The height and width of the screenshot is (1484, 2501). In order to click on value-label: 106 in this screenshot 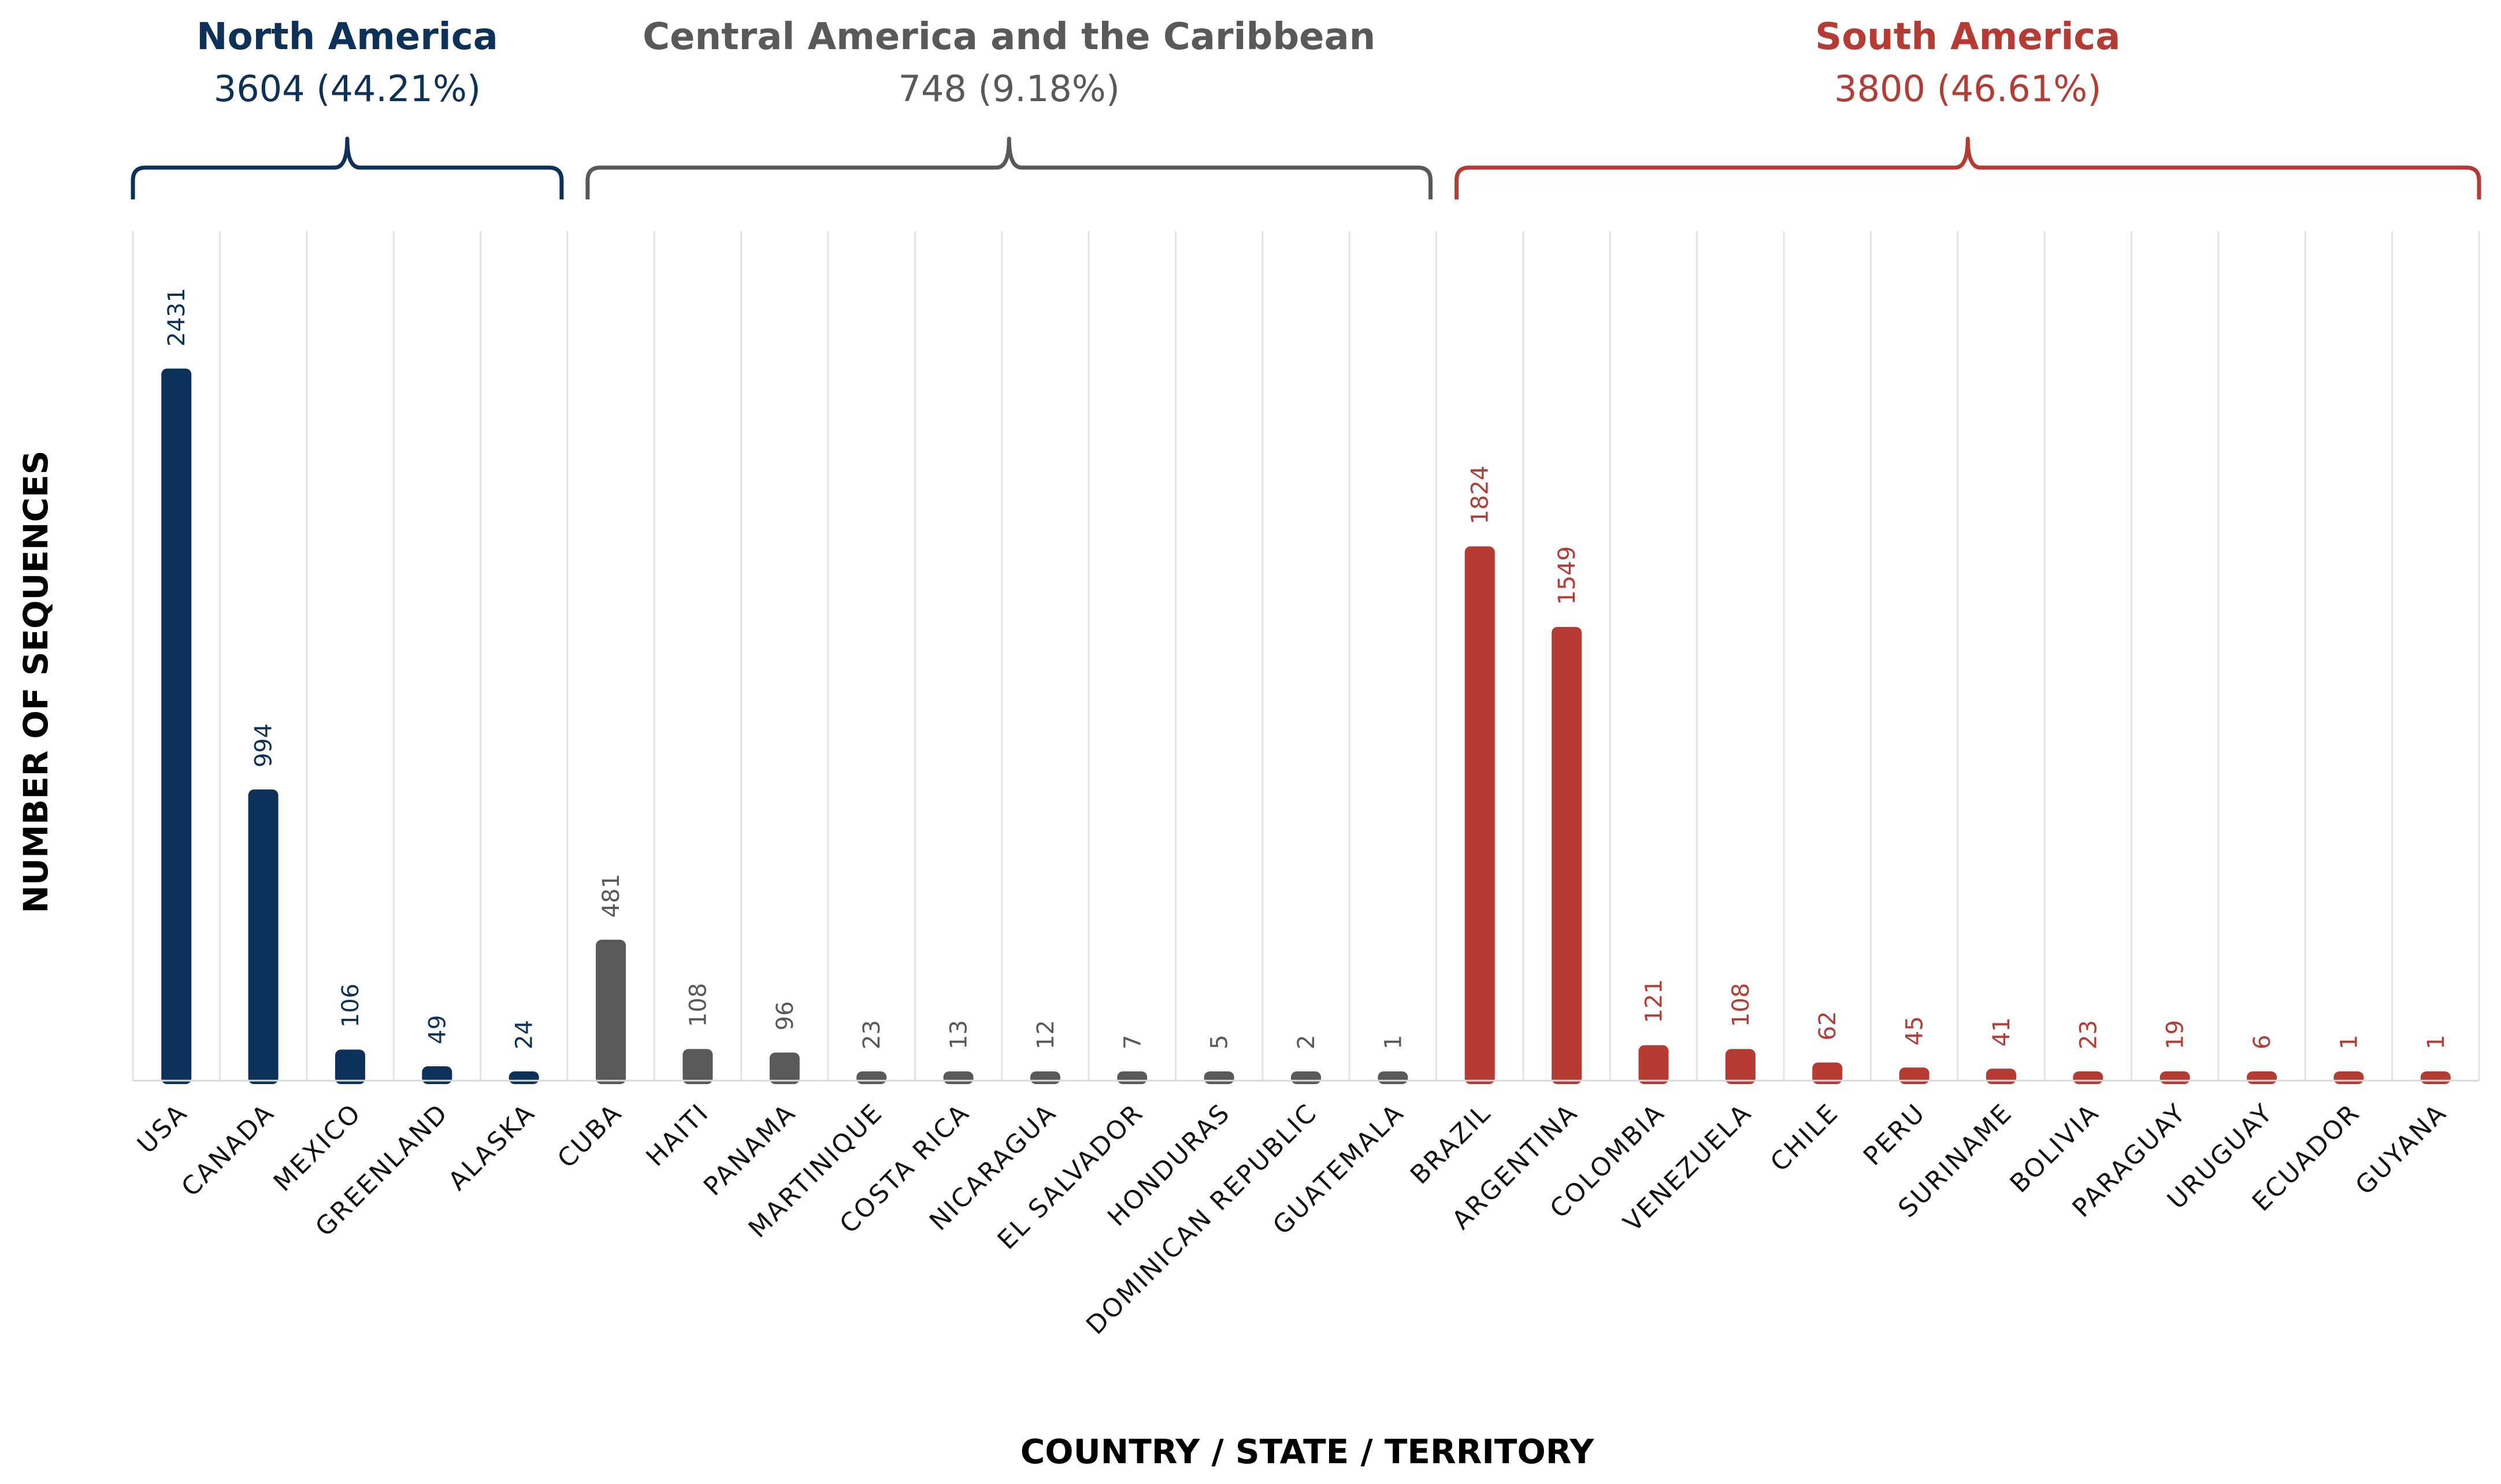, I will do `click(350, 1005)`.